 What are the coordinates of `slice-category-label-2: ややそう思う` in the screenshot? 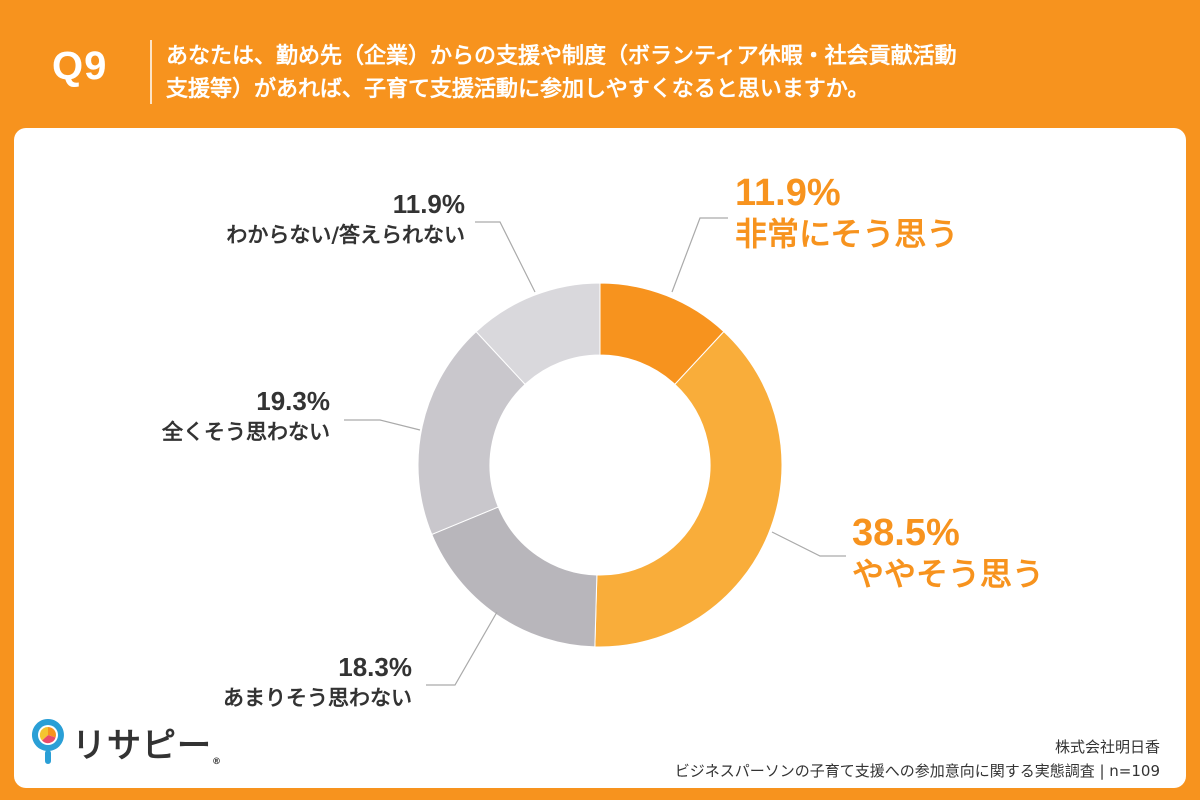 It's located at (948, 574).